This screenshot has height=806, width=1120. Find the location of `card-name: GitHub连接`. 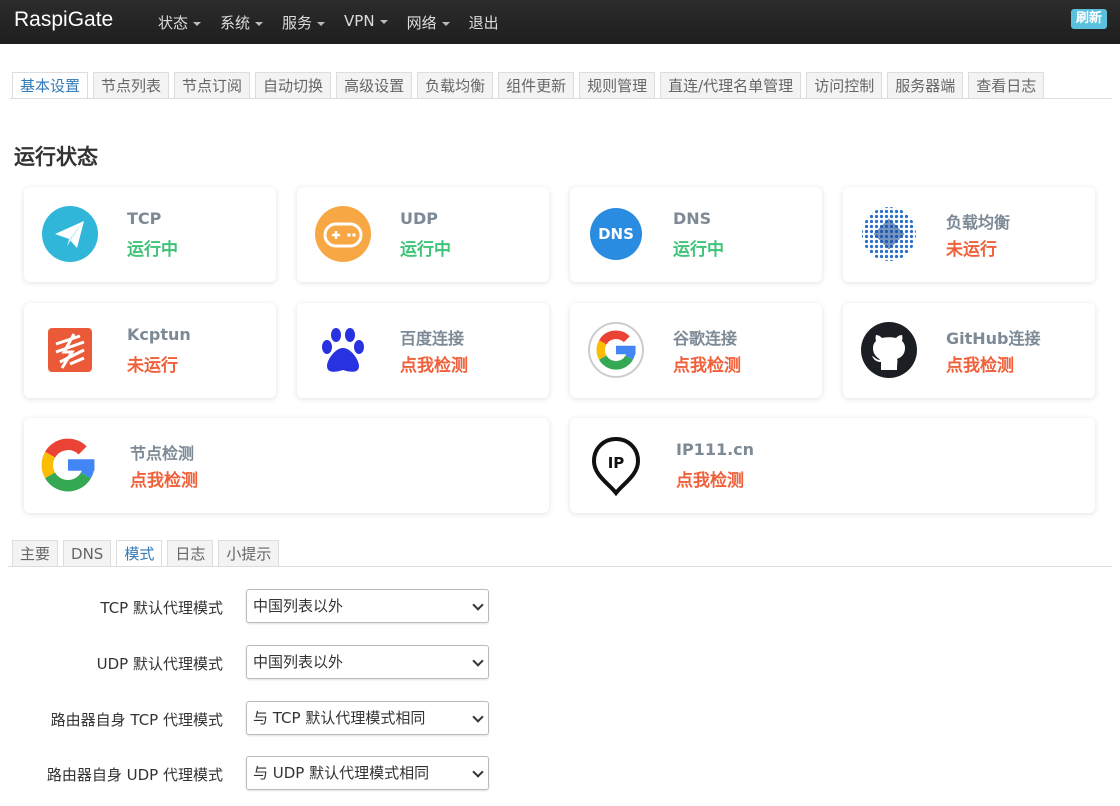

card-name: GitHub连接 is located at coordinates (993, 338).